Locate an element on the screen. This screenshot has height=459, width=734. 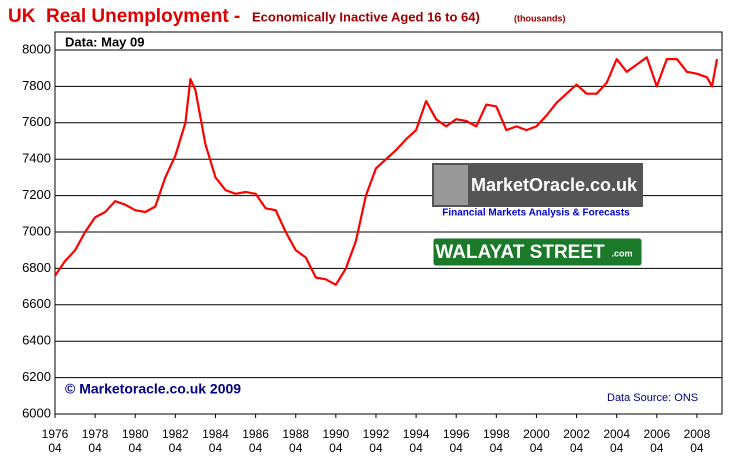
y-tick-label: 7200 is located at coordinates (36, 194).